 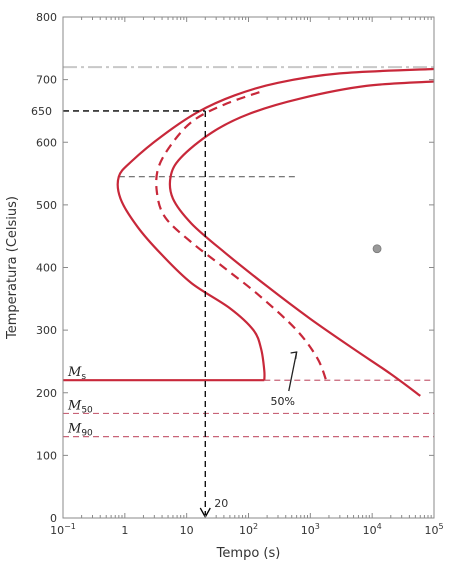 What do you see at coordinates (372, 529) in the screenshot?
I see `x-tick-label: 10⁴` at bounding box center [372, 529].